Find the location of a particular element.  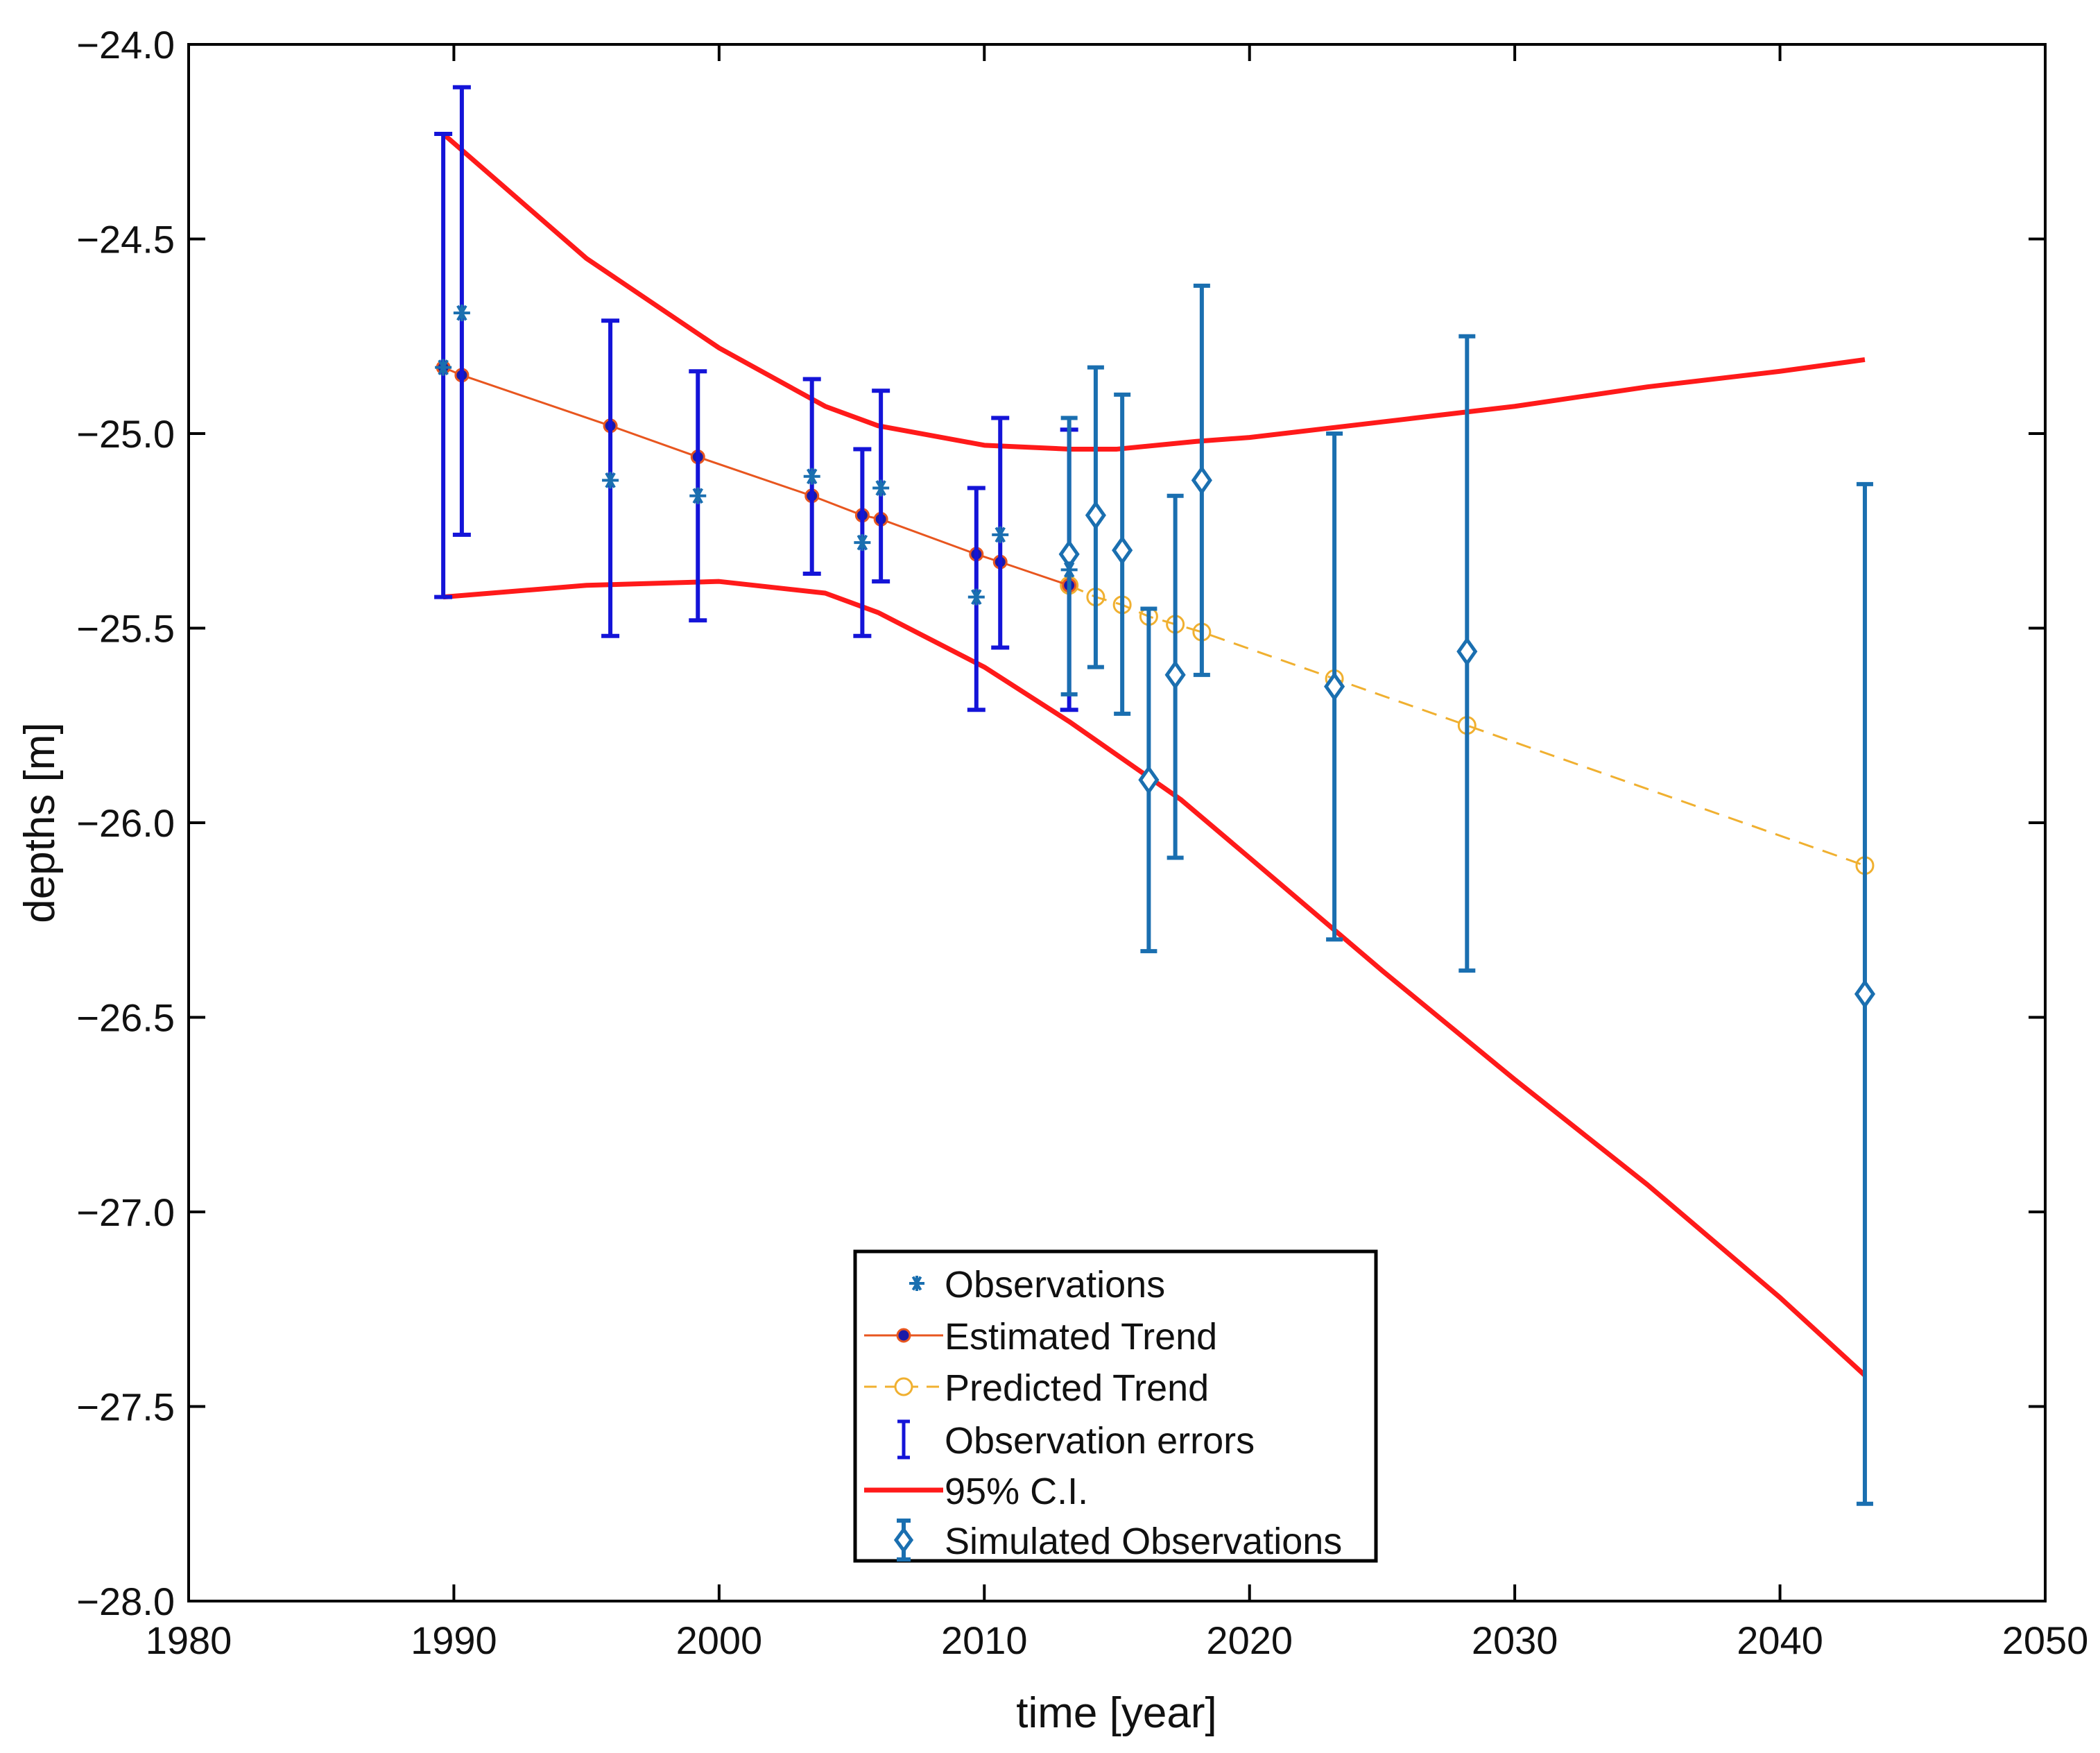

y-axis-label: depths [m] is located at coordinates (40, 822).